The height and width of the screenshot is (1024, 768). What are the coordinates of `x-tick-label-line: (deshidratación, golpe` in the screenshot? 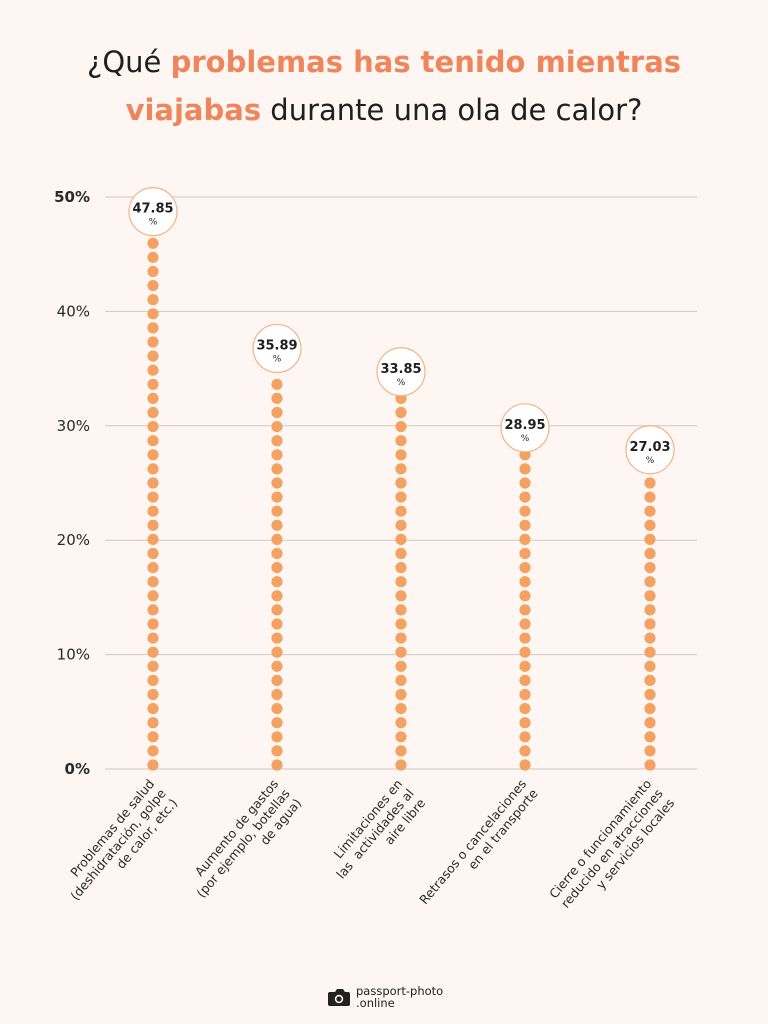 It's located at (118, 844).